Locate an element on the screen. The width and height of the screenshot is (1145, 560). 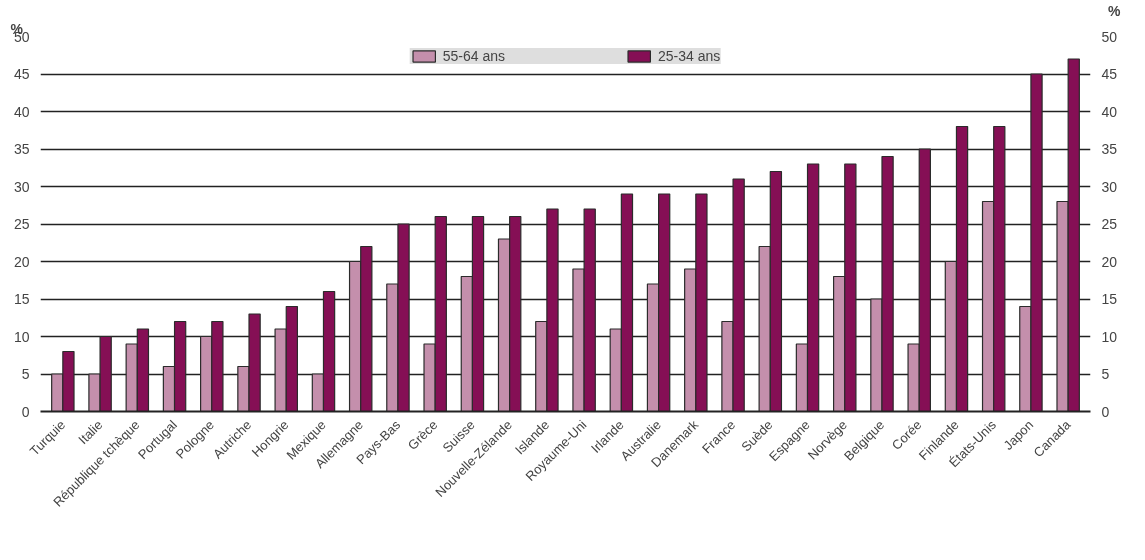
y-tick-label: 35 is located at coordinates (21, 149).